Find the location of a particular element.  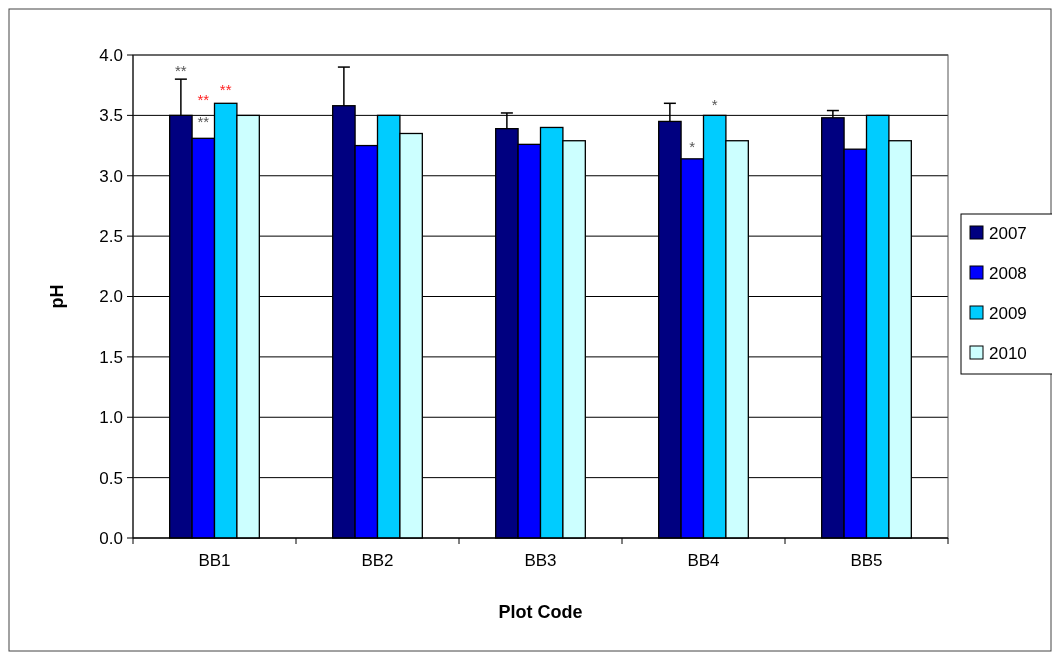

legend-label: 2007 is located at coordinates (1008, 233).